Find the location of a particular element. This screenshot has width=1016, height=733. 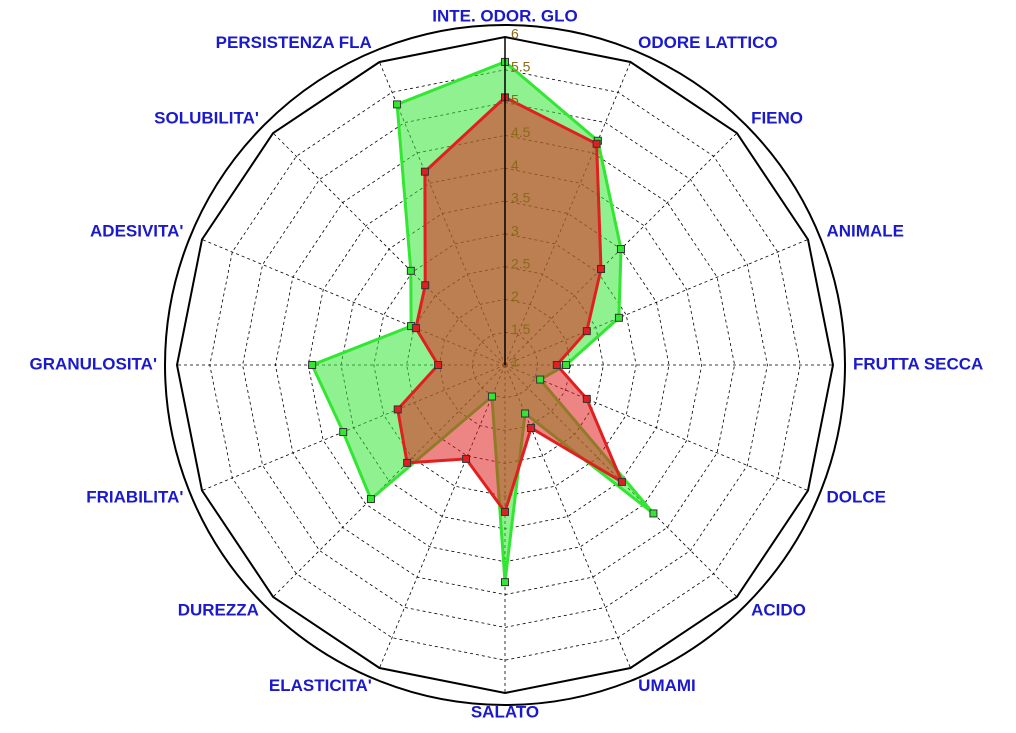

category-label: FRUTTA SECCA is located at coordinates (918, 363).